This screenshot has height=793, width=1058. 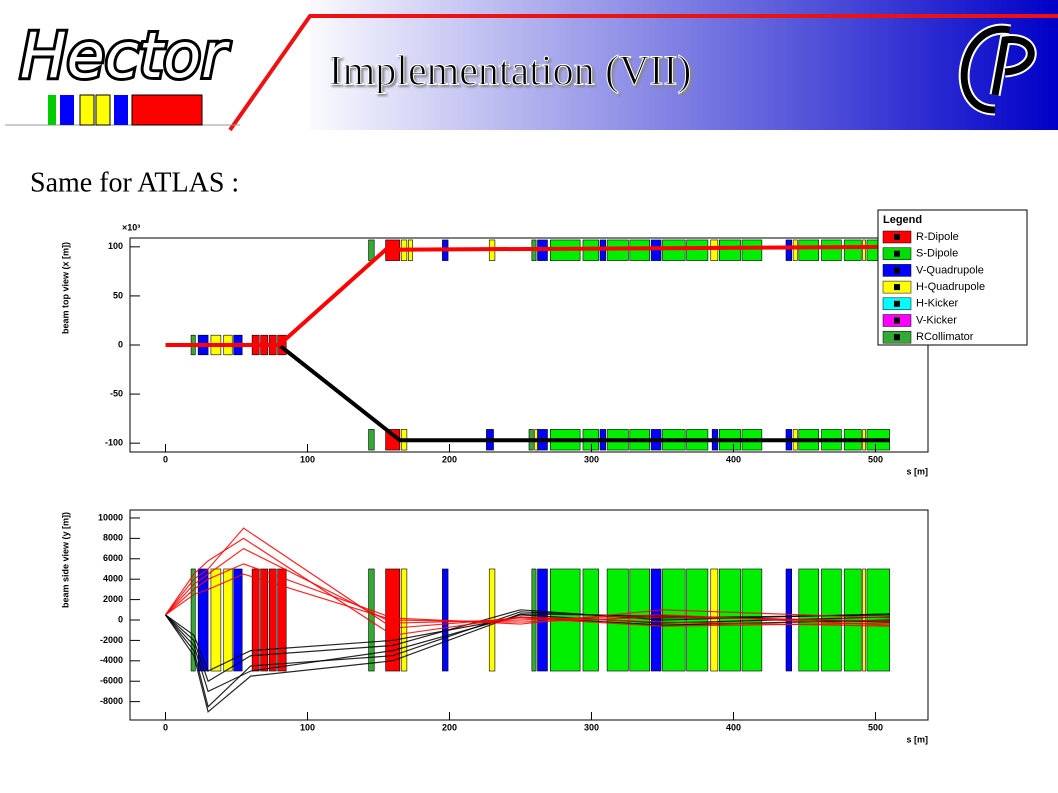 I want to click on logo: Hector, so click(x=125, y=55).